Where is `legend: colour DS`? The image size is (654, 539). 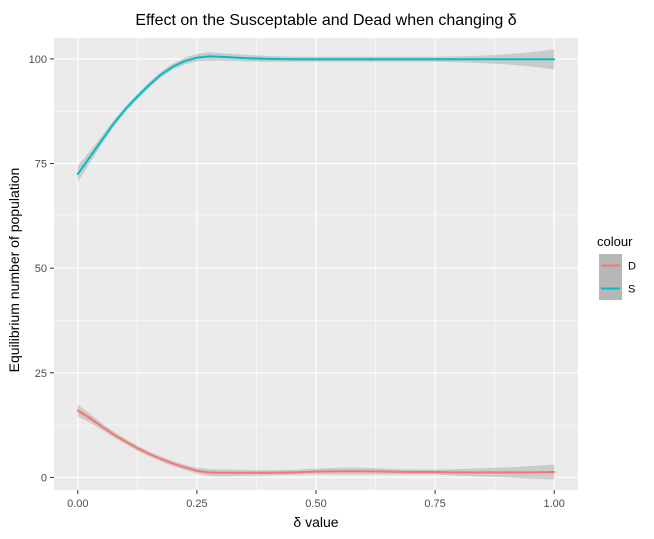 legend: colour DS is located at coordinates (616, 267).